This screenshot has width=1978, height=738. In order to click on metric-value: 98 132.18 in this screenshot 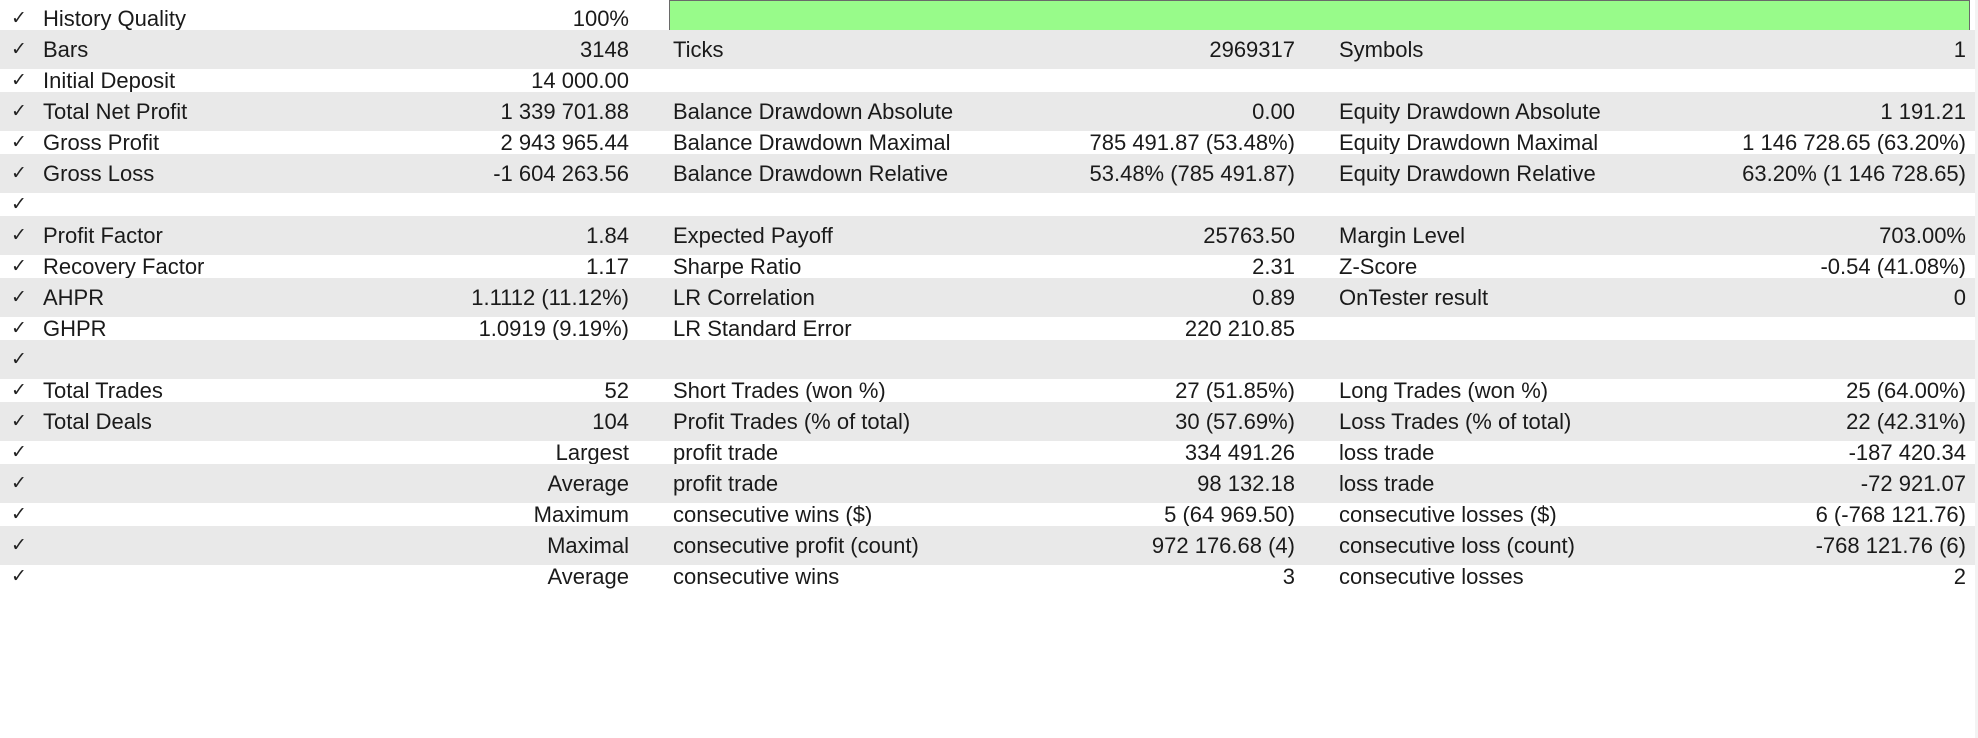, I will do `click(1246, 483)`.